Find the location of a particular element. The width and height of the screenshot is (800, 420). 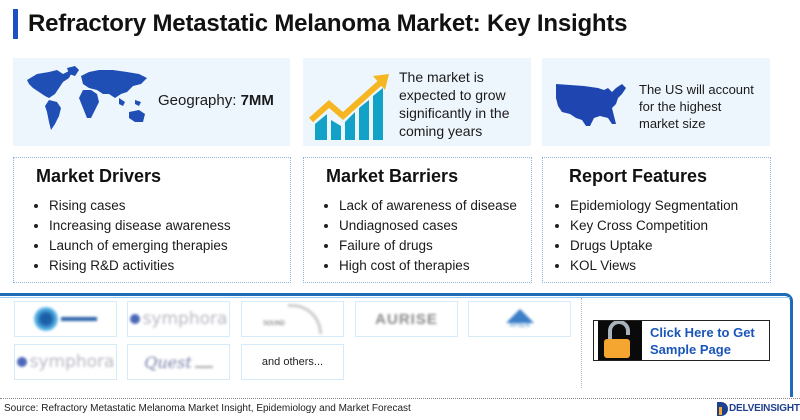

market-drivers-title: Market Drivers is located at coordinates (99, 176).